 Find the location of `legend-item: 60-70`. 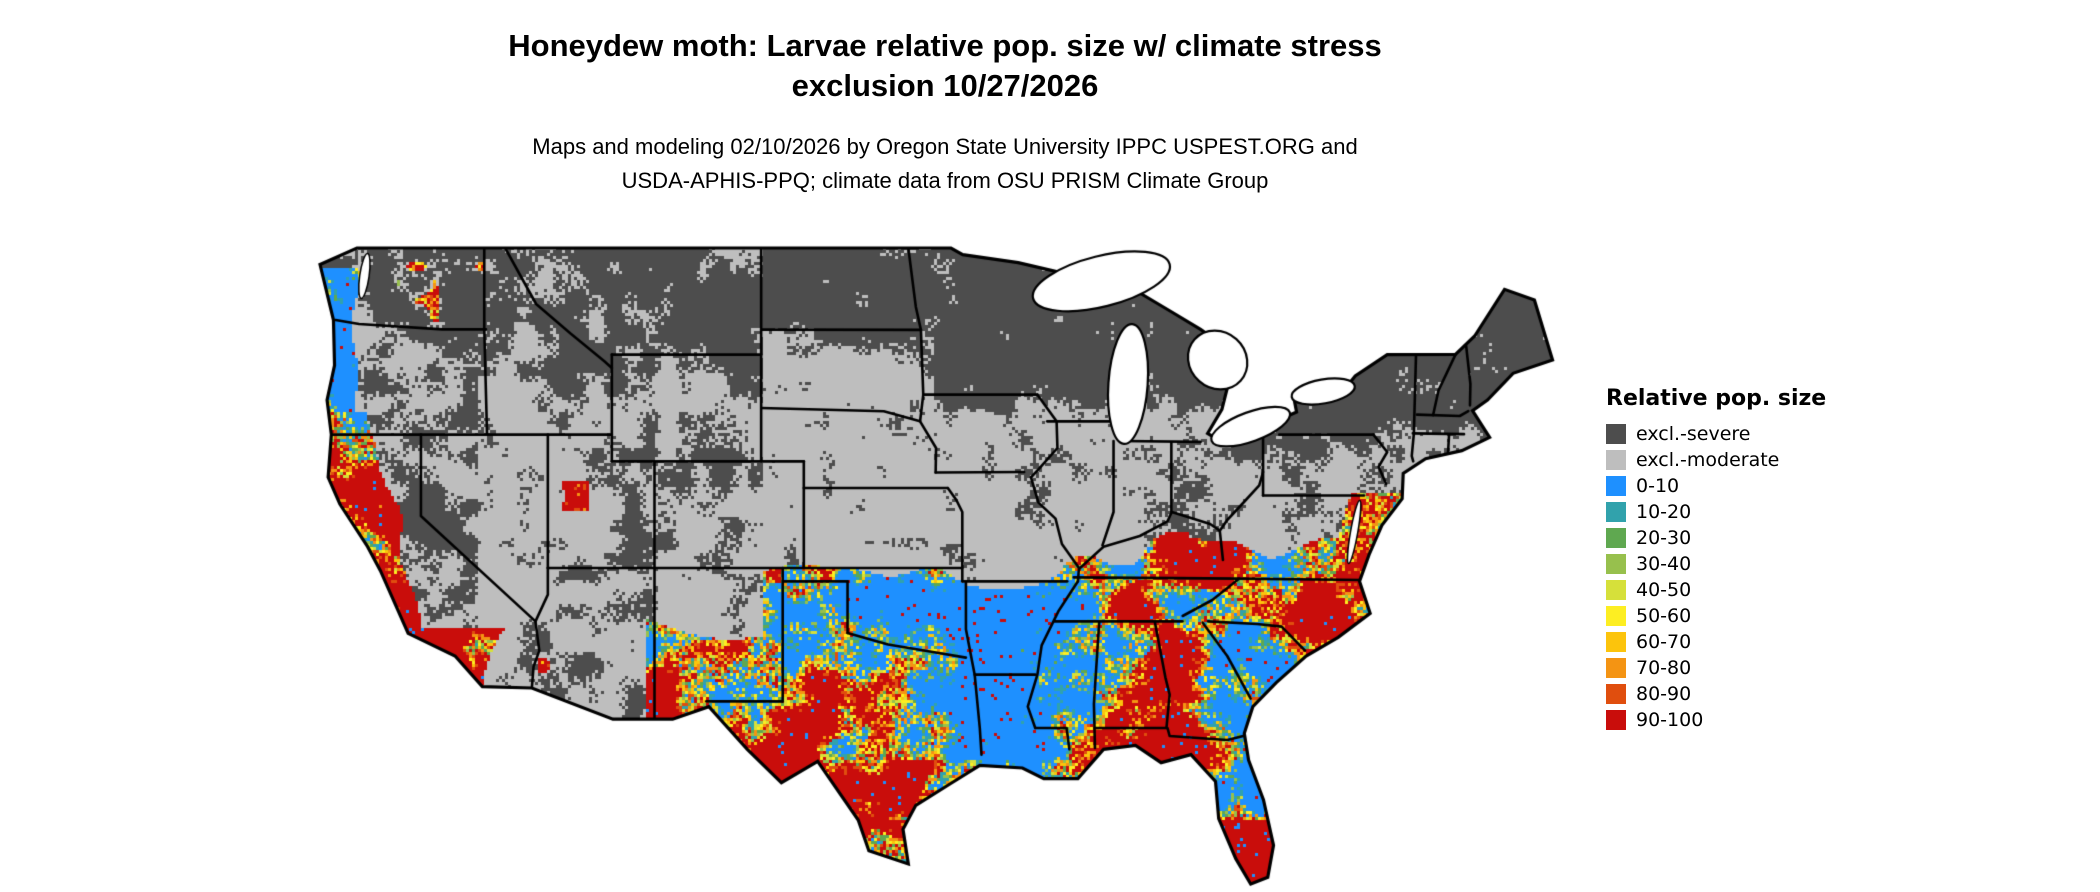

legend-item: 60-70 is located at coordinates (1716, 642).